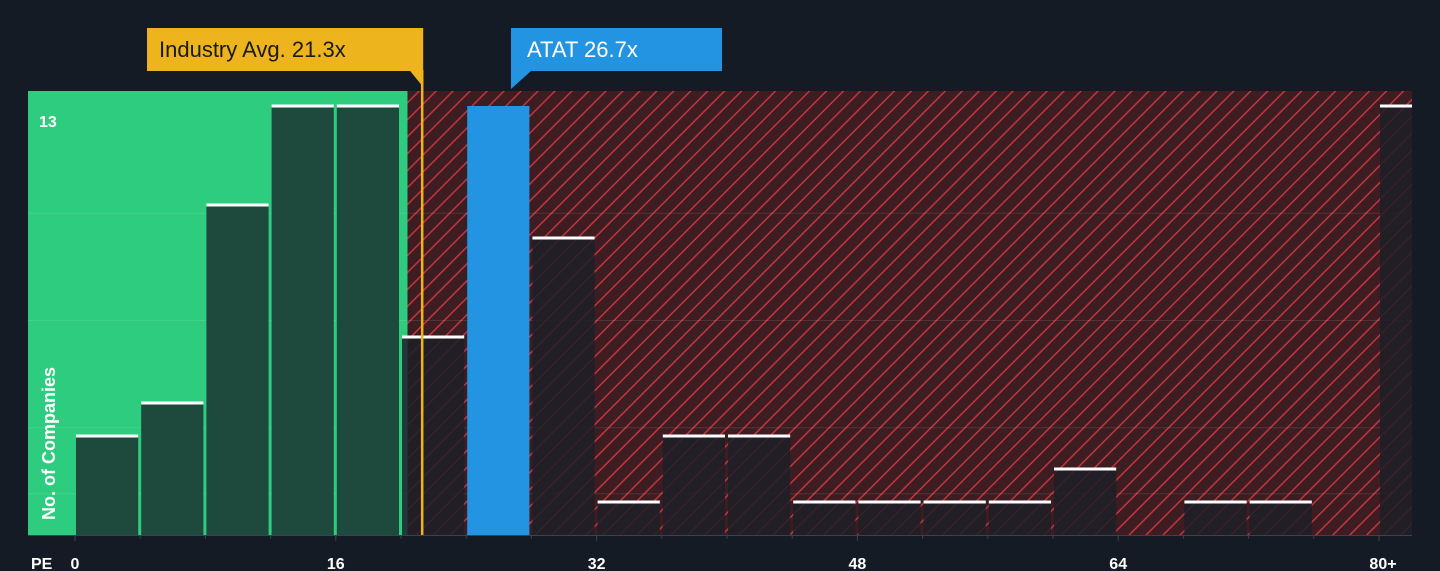  I want to click on x-tick-label: 48, so click(858, 563).